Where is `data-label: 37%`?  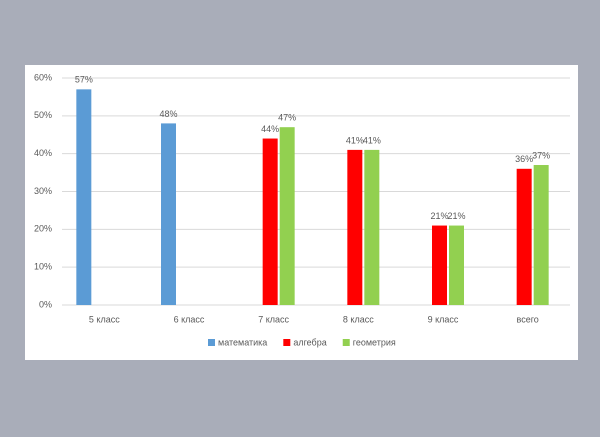 data-label: 37% is located at coordinates (541, 155).